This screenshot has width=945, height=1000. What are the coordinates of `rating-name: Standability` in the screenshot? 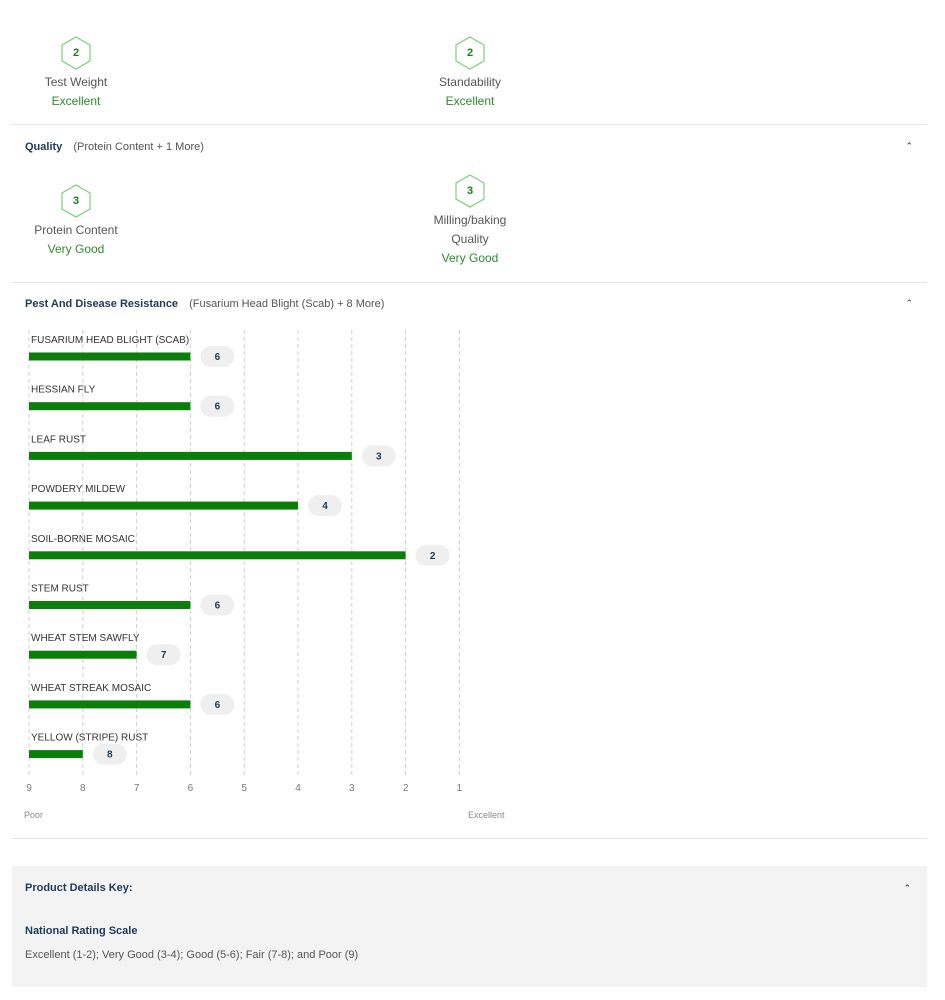 It's located at (470, 82).